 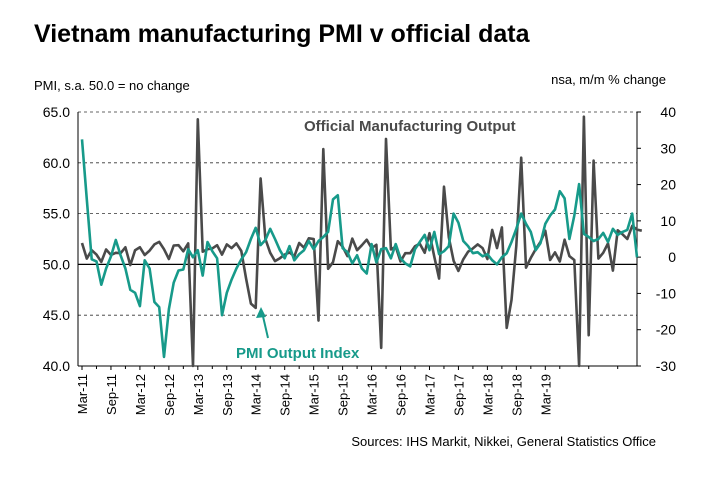 I want to click on left-tick-label: 65.0, so click(x=56, y=112).